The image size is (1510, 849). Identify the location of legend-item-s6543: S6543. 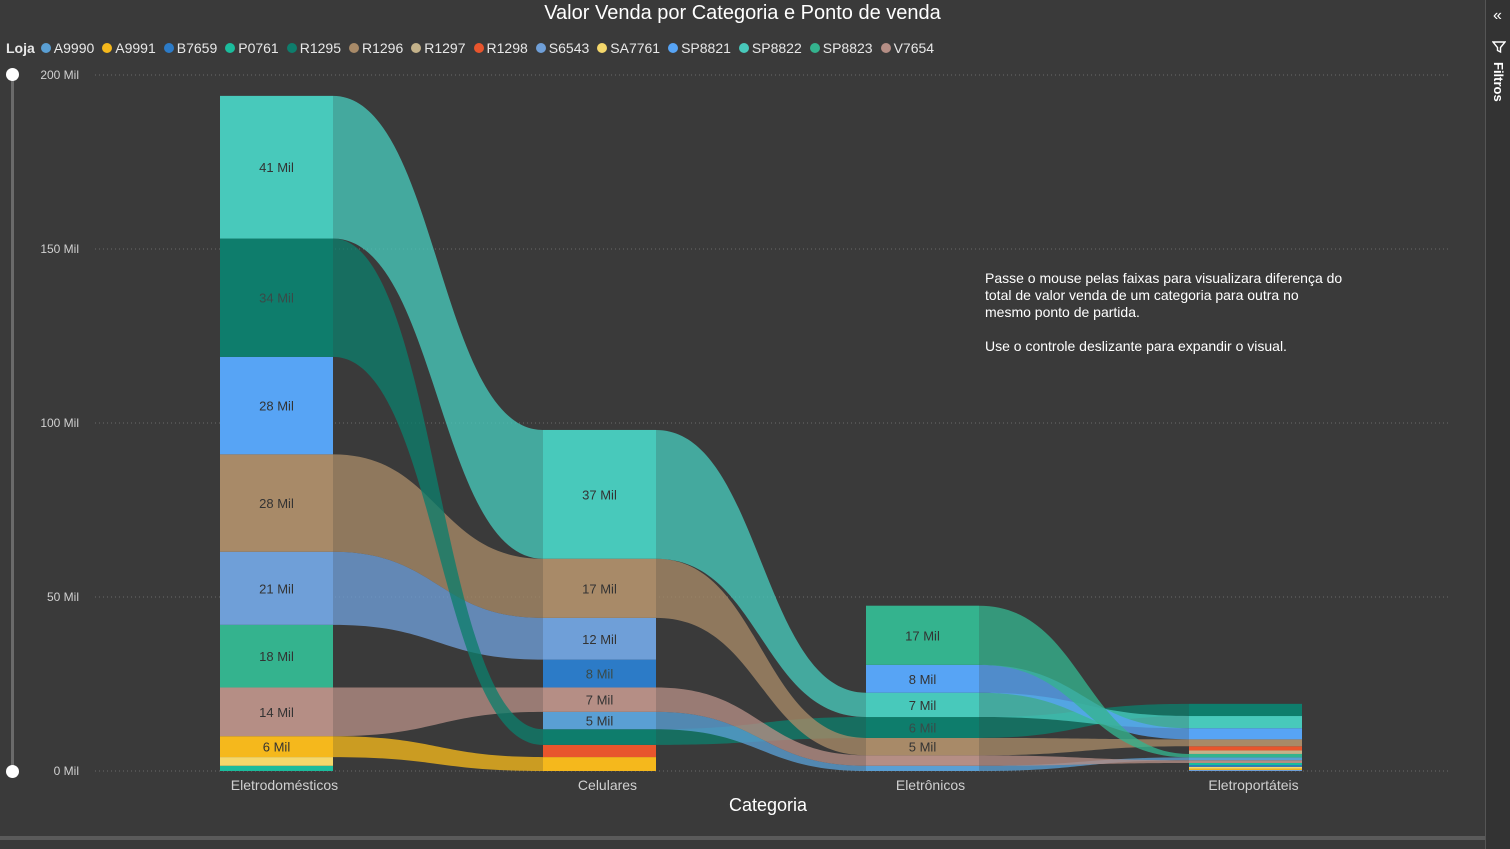
(562, 48).